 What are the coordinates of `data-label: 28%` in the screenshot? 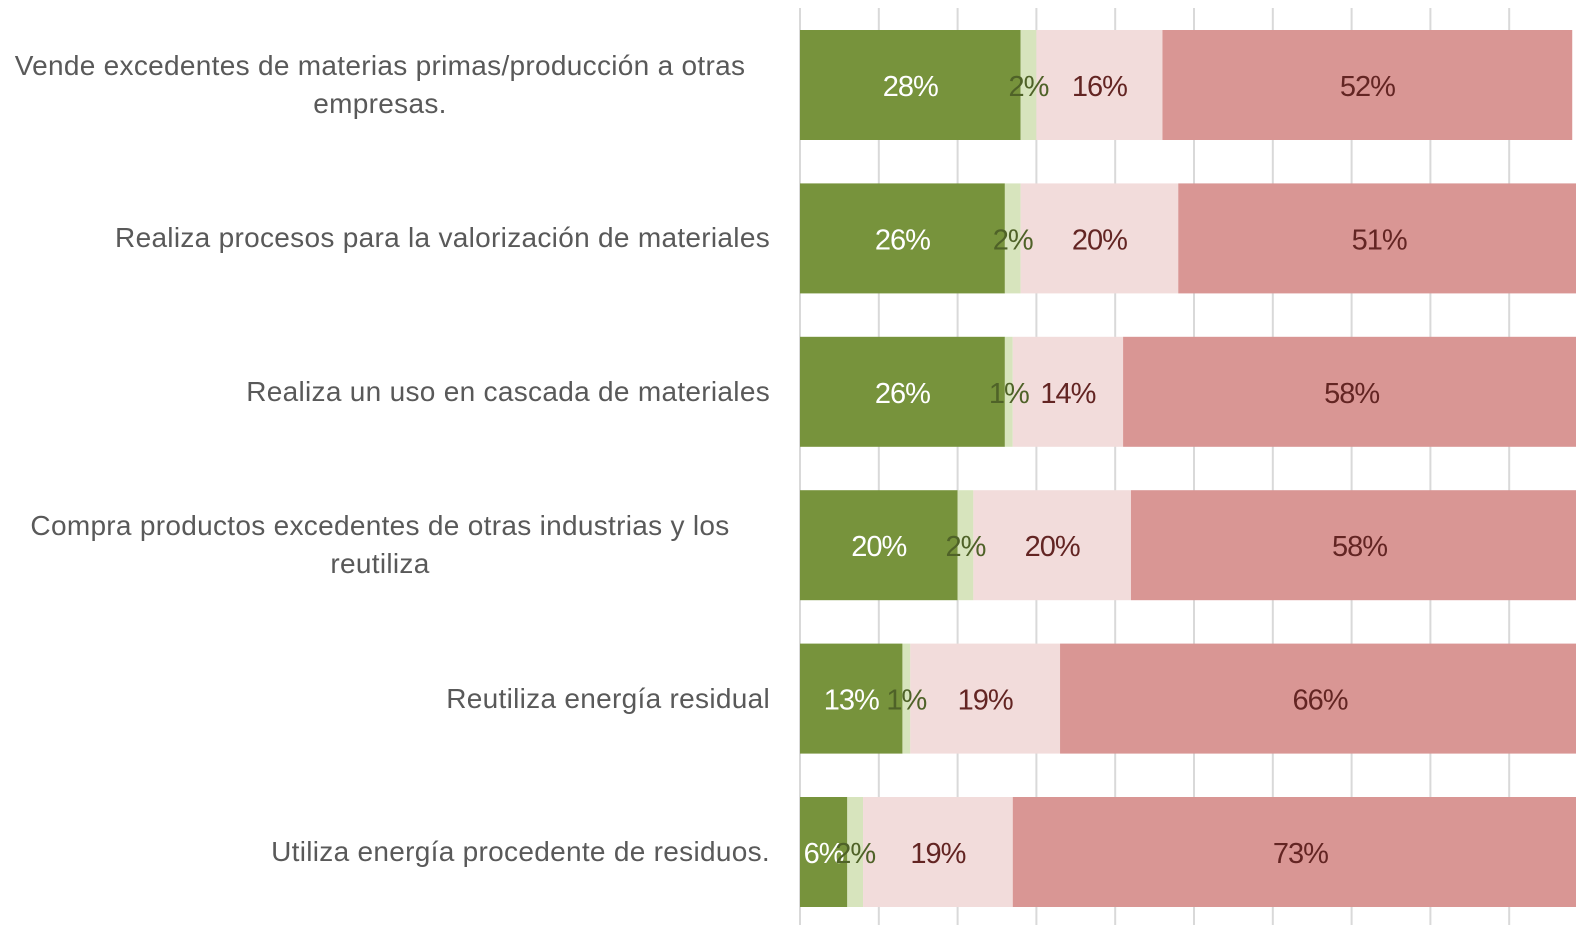 It's located at (910, 87).